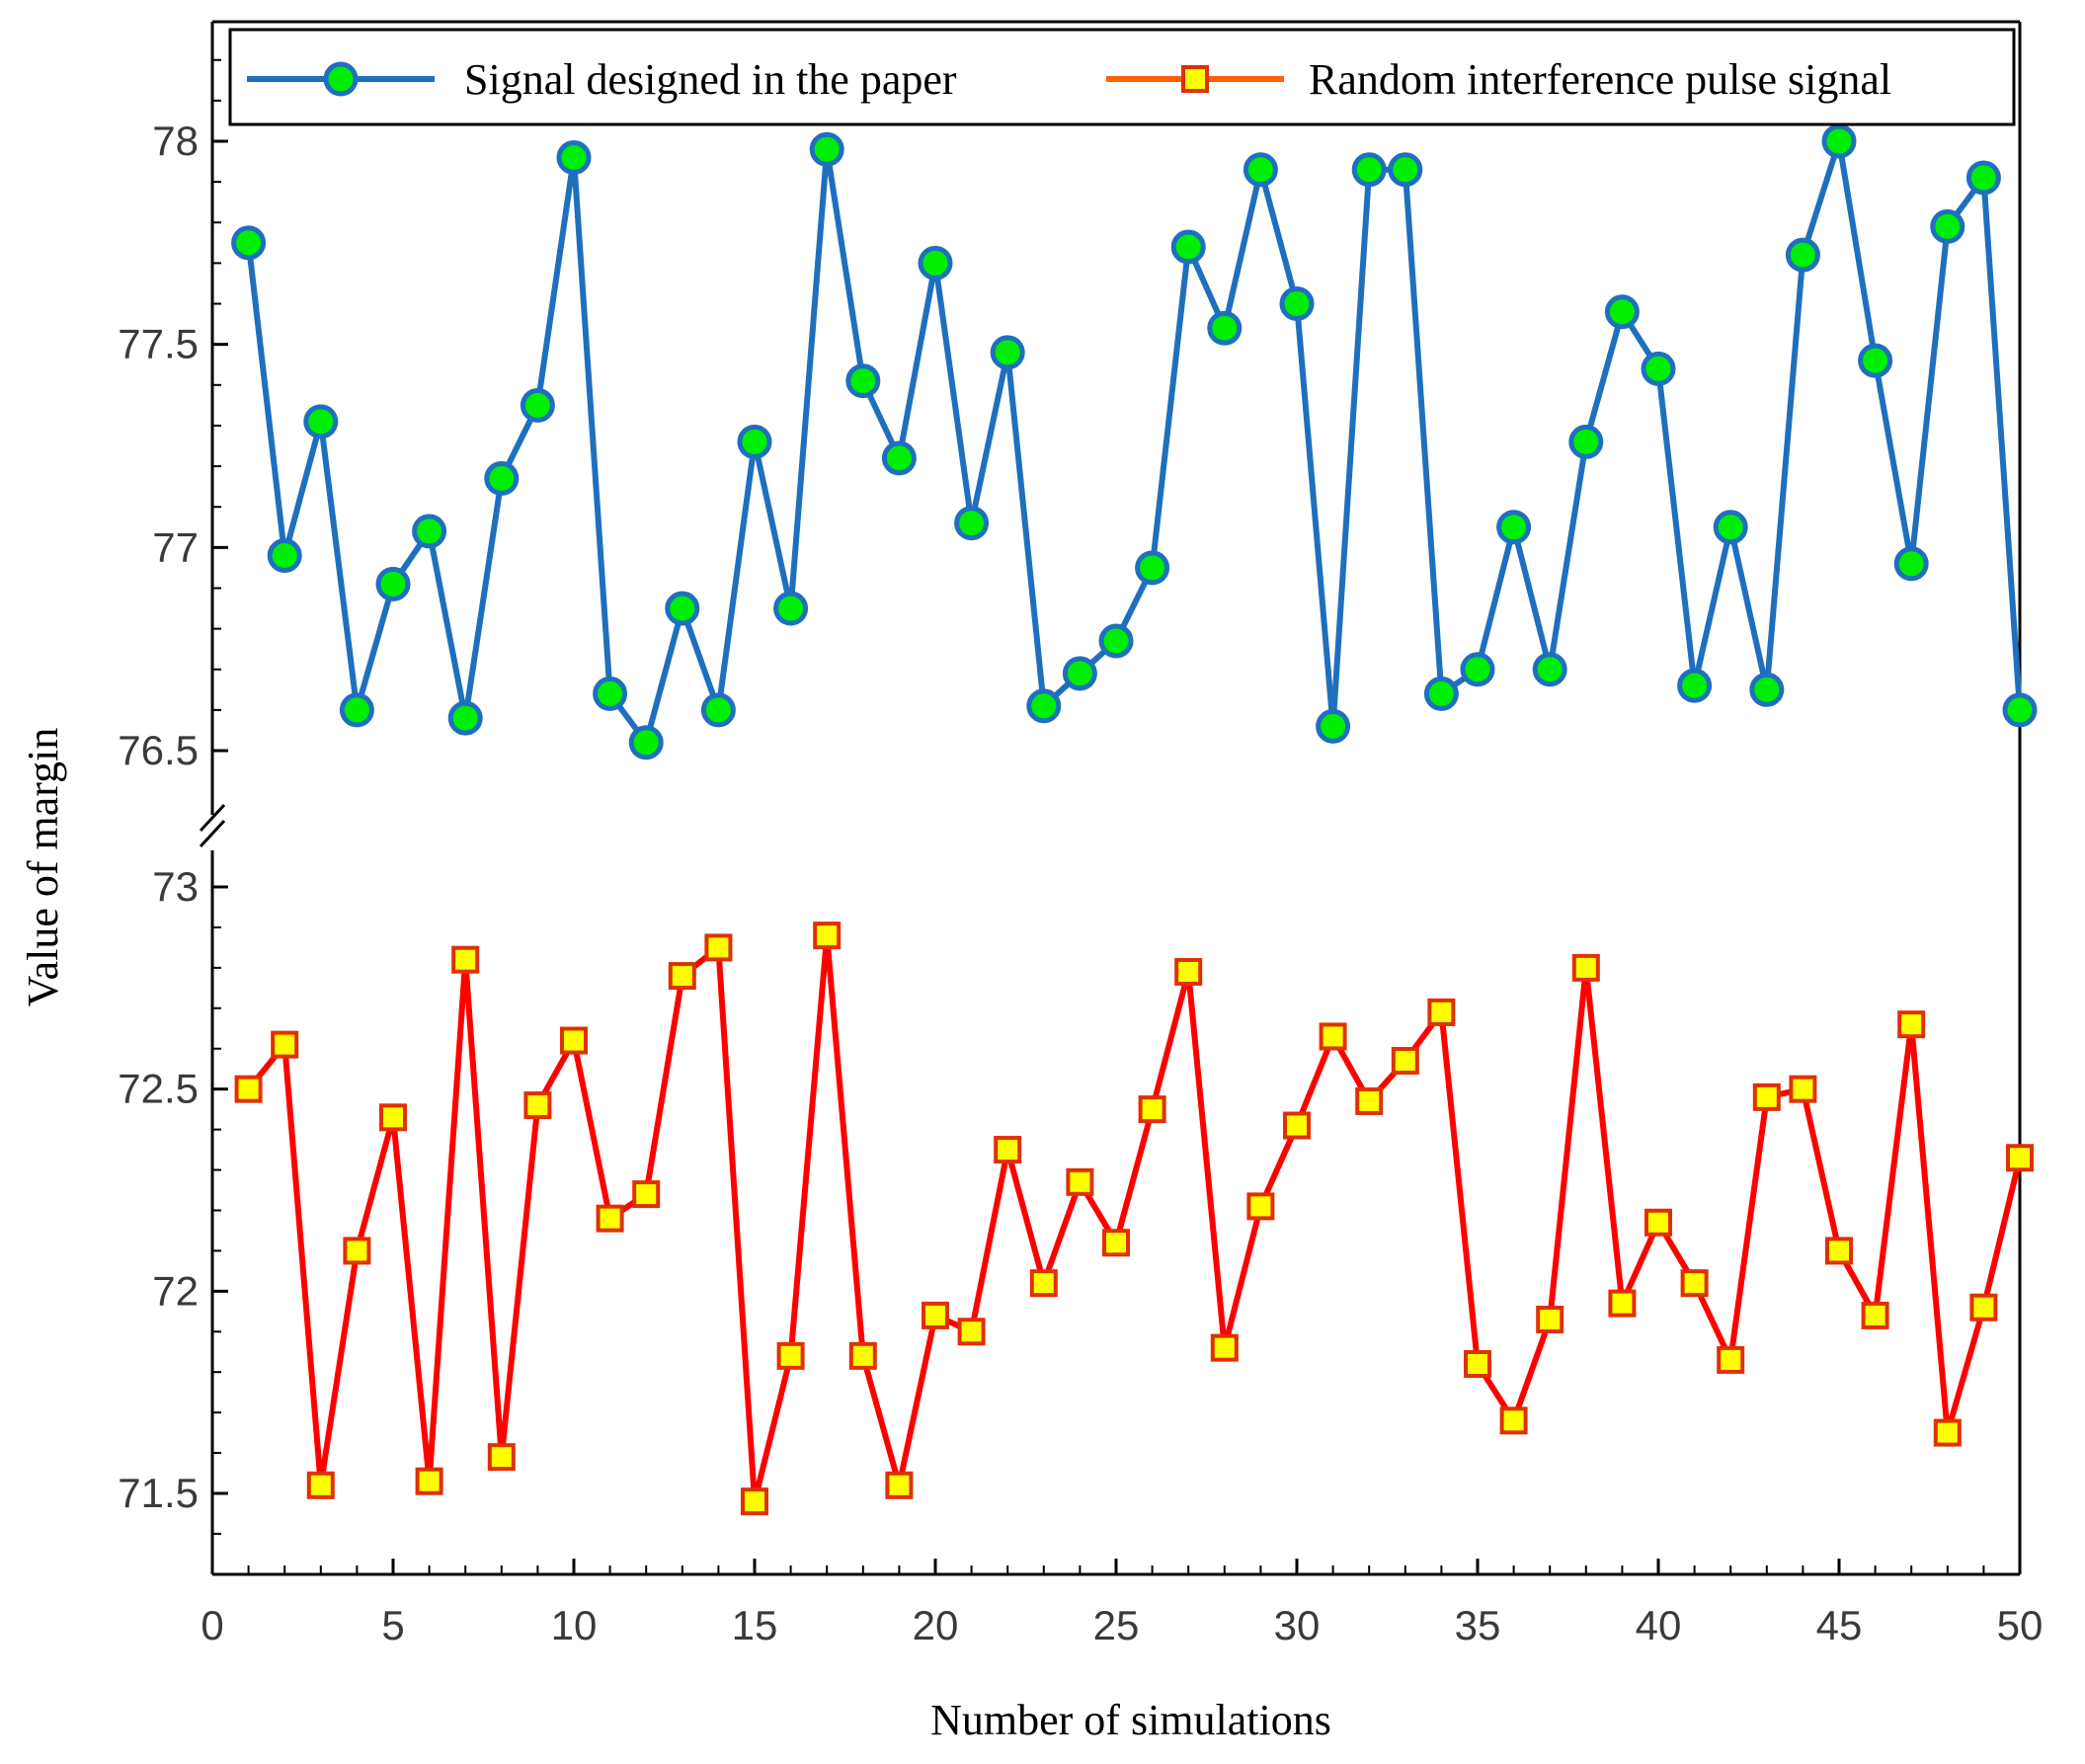  What do you see at coordinates (2020, 1625) in the screenshot?
I see `x-tick-label: 50` at bounding box center [2020, 1625].